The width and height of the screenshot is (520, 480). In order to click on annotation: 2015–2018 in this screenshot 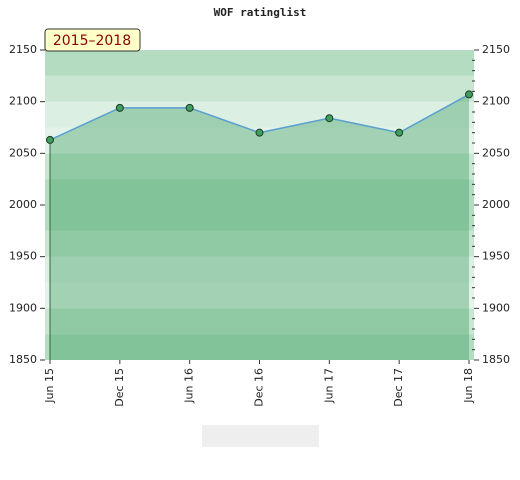, I will do `click(92, 41)`.